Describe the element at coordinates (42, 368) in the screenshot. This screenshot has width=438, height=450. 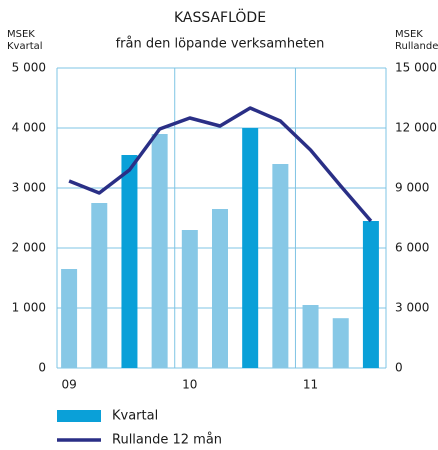
I see `y-tick-label: 0` at that location.